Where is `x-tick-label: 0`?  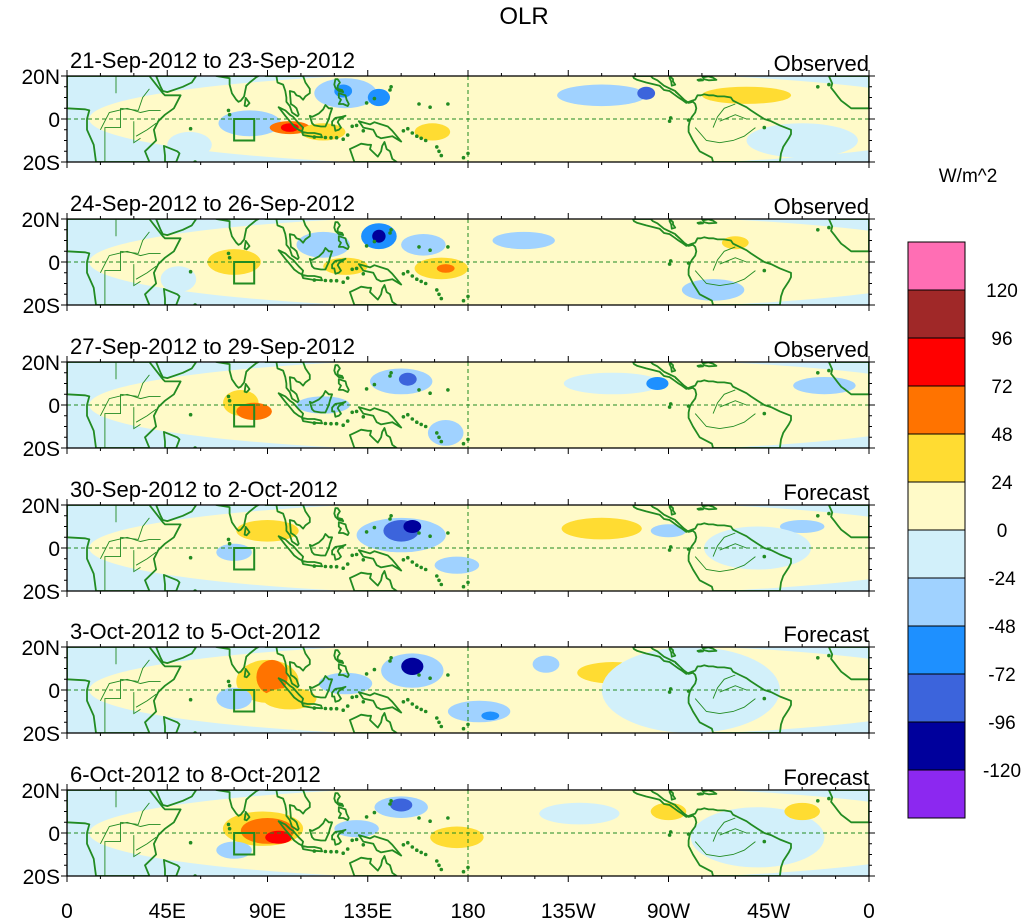 x-tick-label: 0 is located at coordinates (67, 911).